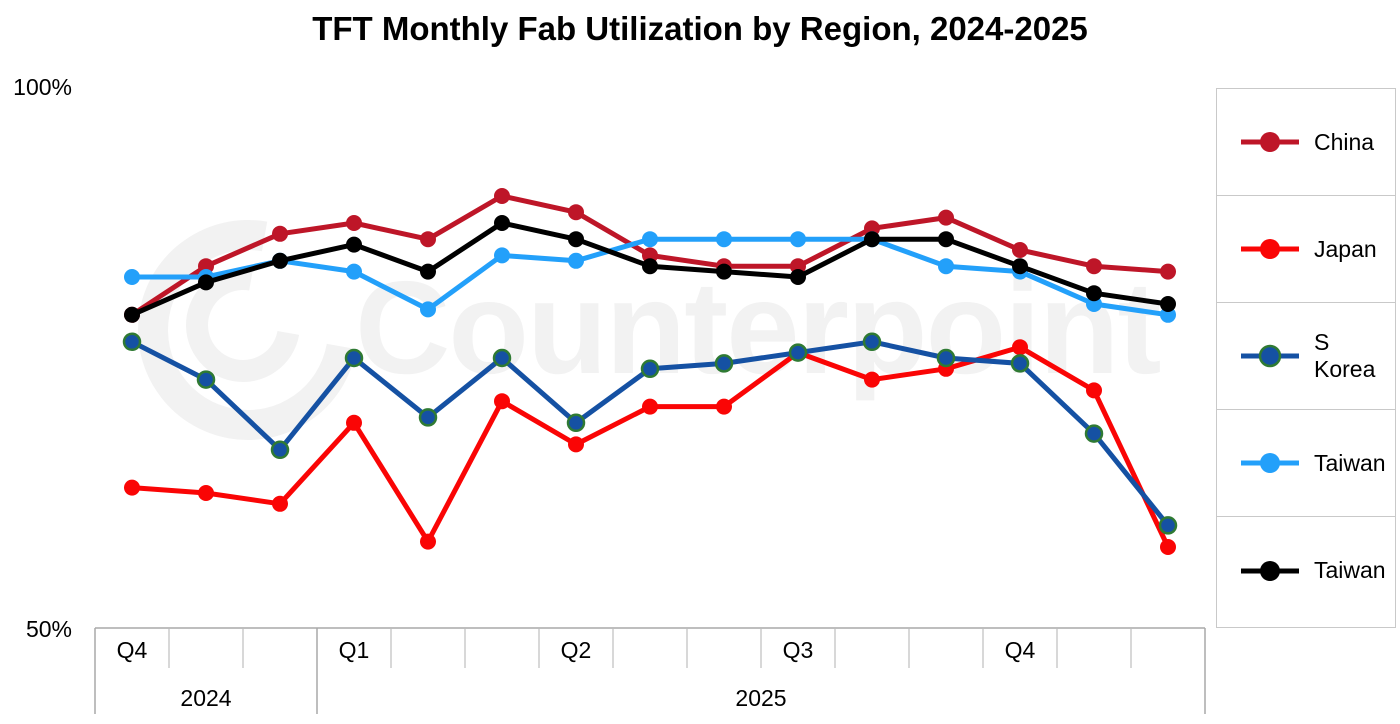 This screenshot has height=724, width=1400. I want to click on x-axis-quarter-label: Q3, so click(798, 650).